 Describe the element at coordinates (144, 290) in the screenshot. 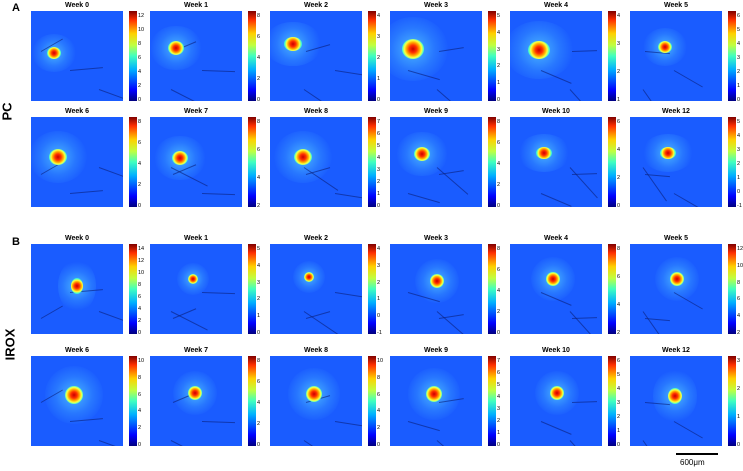

I see `colorbar-ticks: 14 12 10 8 6 4 2 0` at that location.